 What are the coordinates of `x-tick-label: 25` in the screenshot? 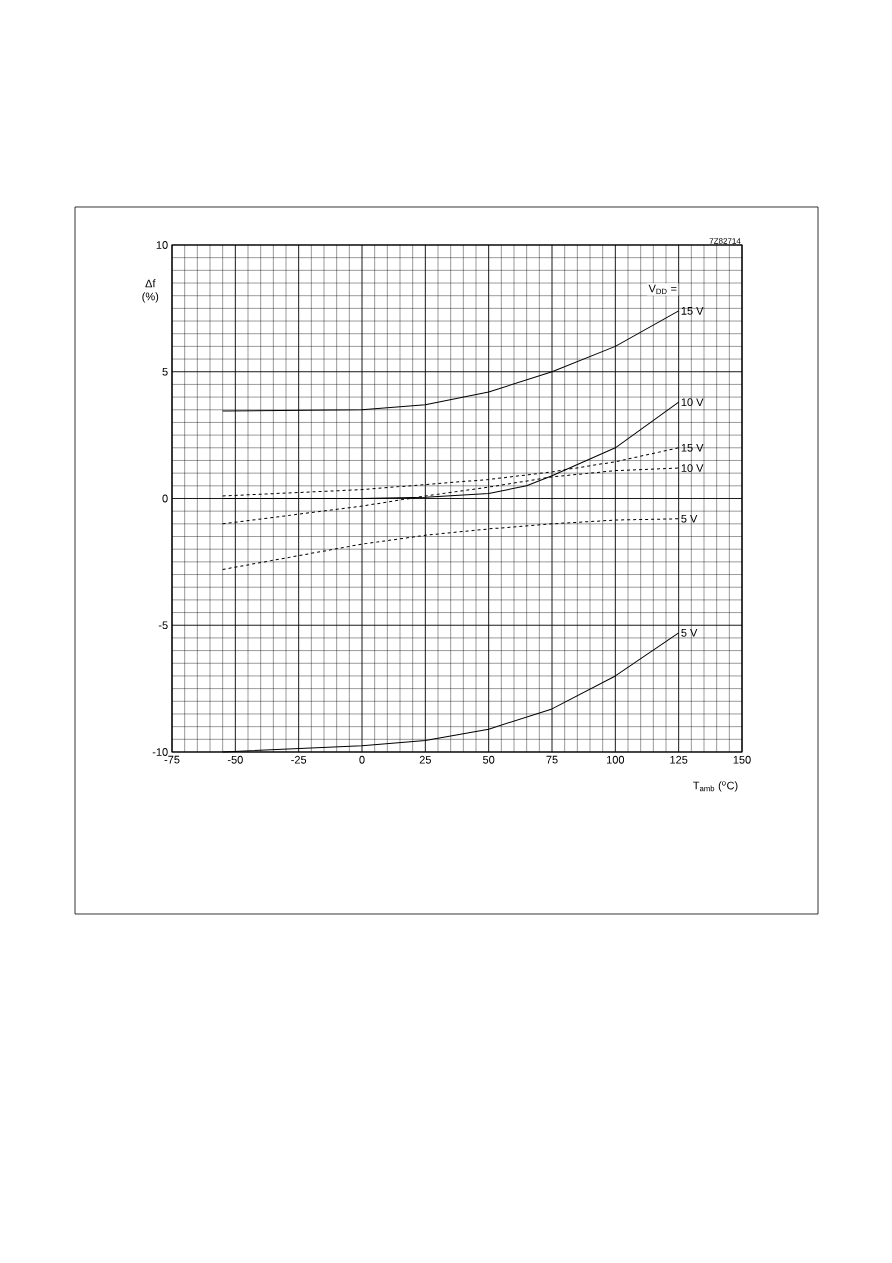 It's located at (425, 759).